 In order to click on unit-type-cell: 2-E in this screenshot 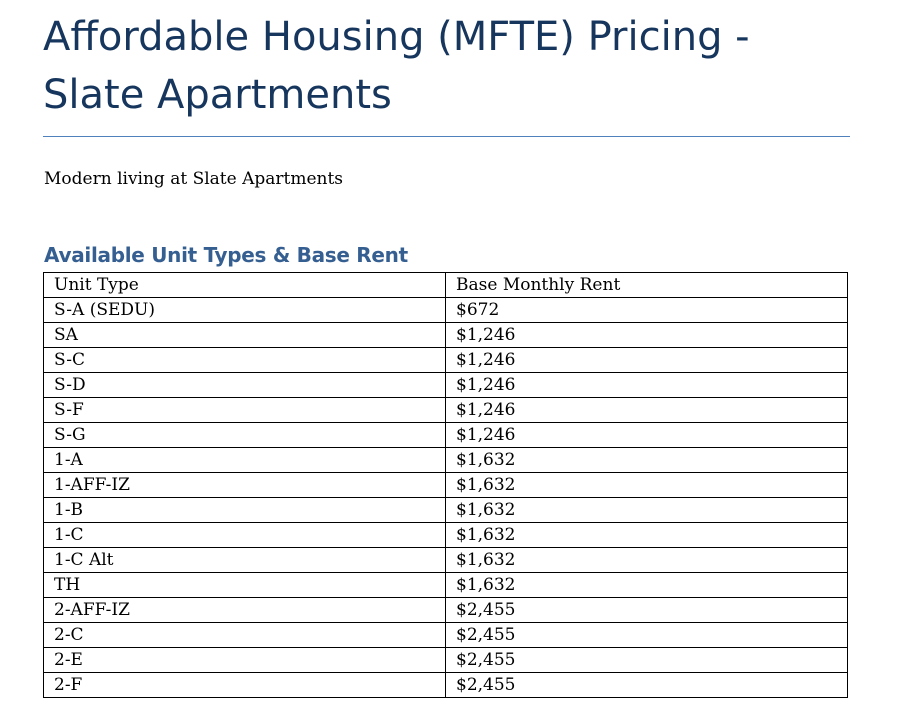, I will do `click(244, 660)`.